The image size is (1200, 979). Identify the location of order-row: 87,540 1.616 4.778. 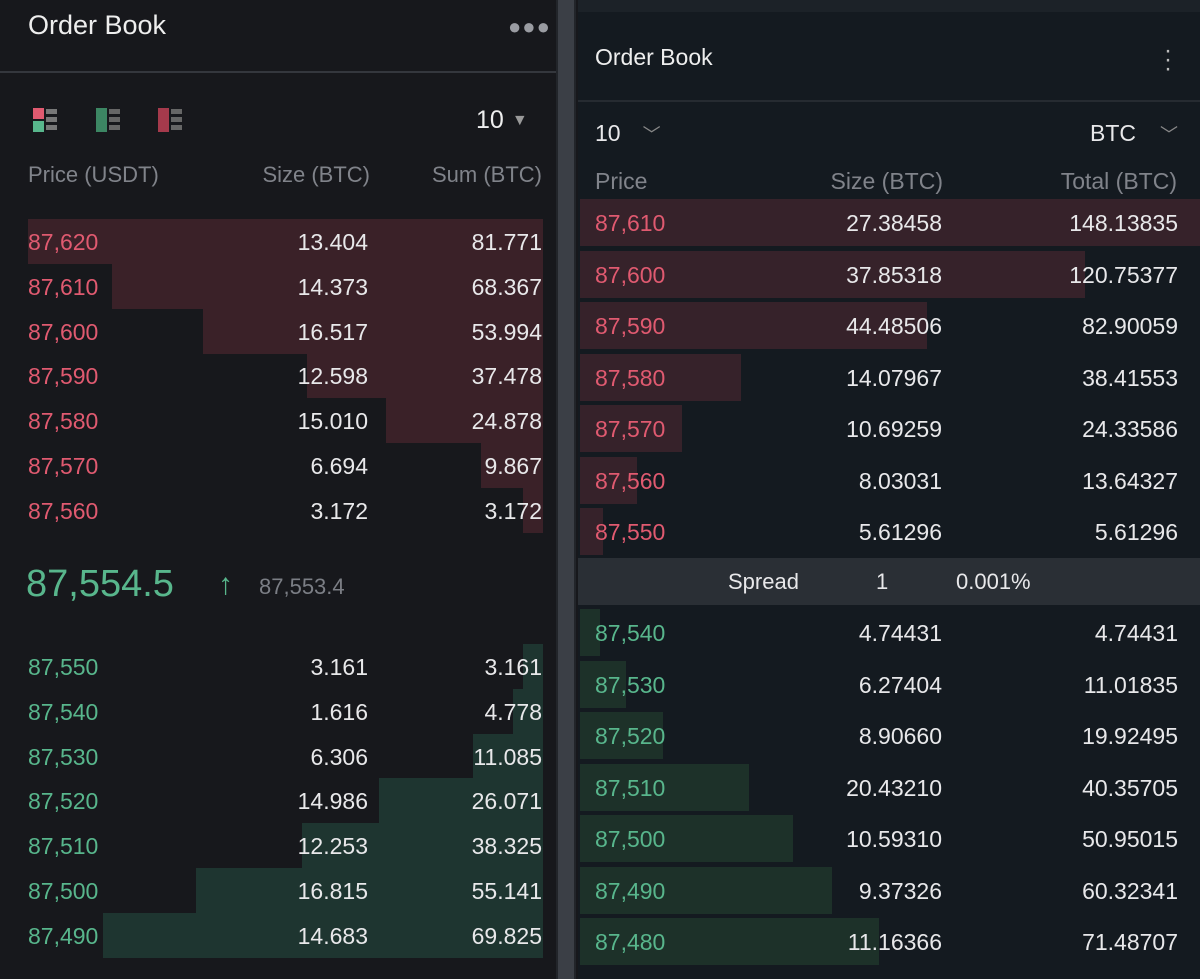
(285, 711).